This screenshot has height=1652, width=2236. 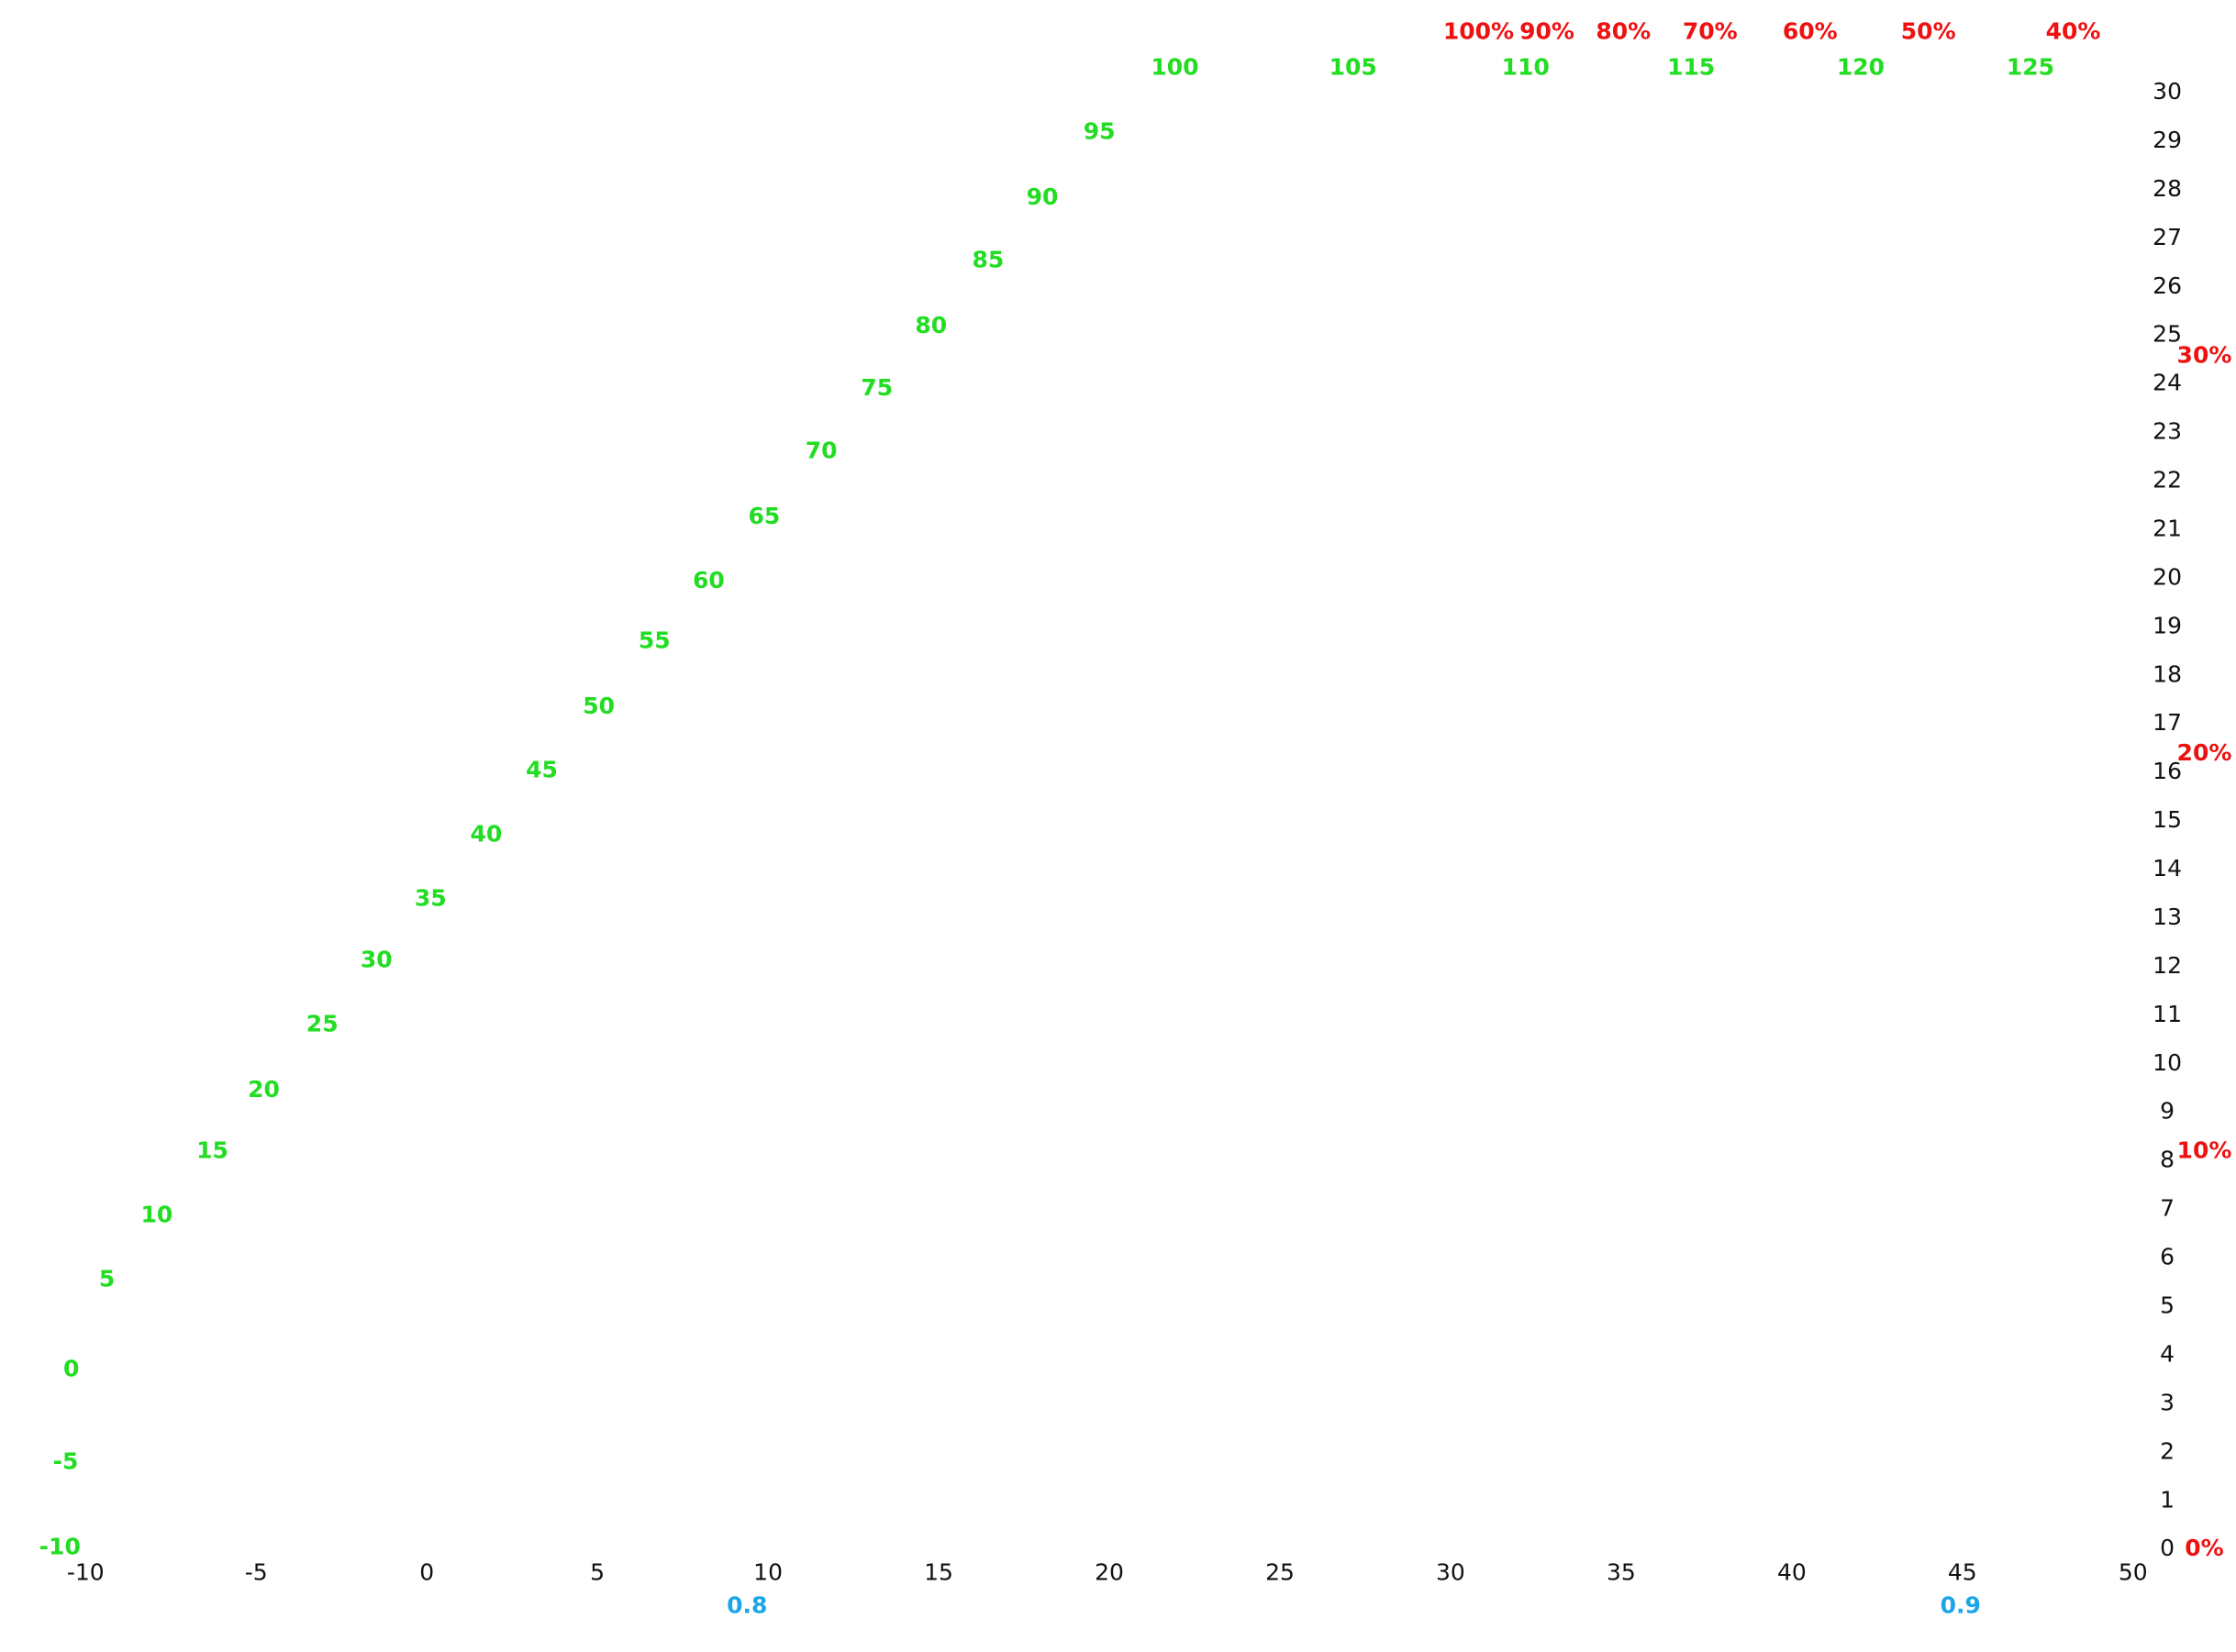 What do you see at coordinates (1043, 196) in the screenshot?
I see `curve-tick-label: 90` at bounding box center [1043, 196].